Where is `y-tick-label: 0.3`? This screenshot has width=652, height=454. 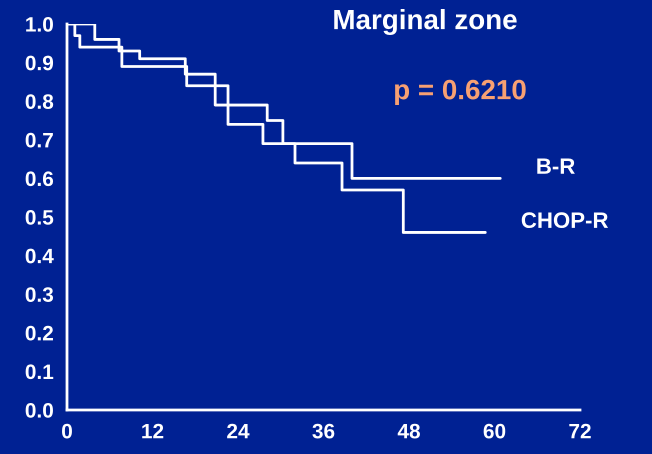 y-tick-label: 0.3 is located at coordinates (40, 294).